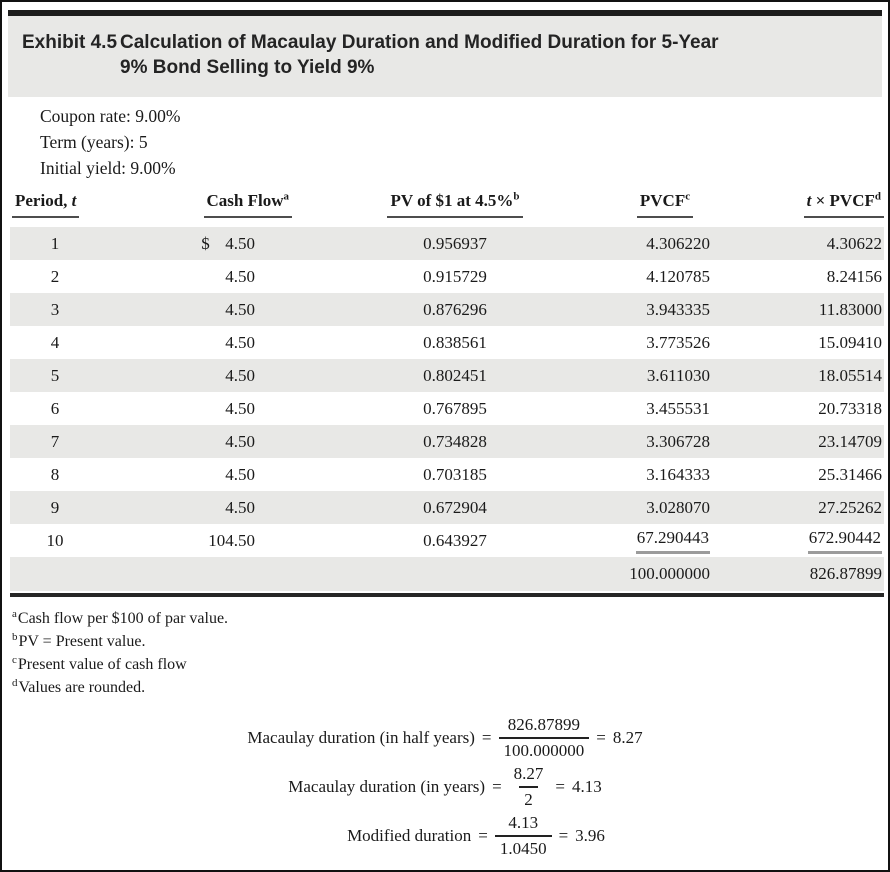 This screenshot has width=890, height=872. What do you see at coordinates (854, 276) in the screenshot?
I see `t-pvcf-value: 8.24156` at bounding box center [854, 276].